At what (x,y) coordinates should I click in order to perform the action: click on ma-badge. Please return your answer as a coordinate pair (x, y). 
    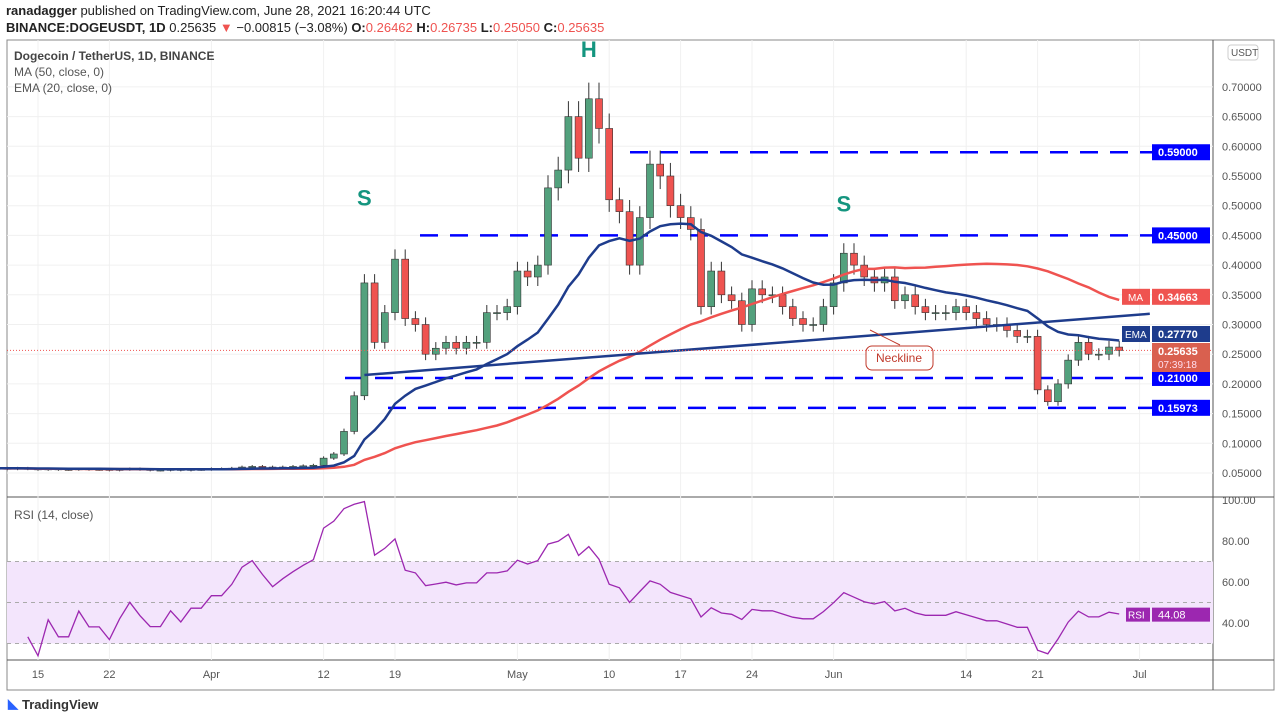
    Looking at the image, I should click on (1136, 296).